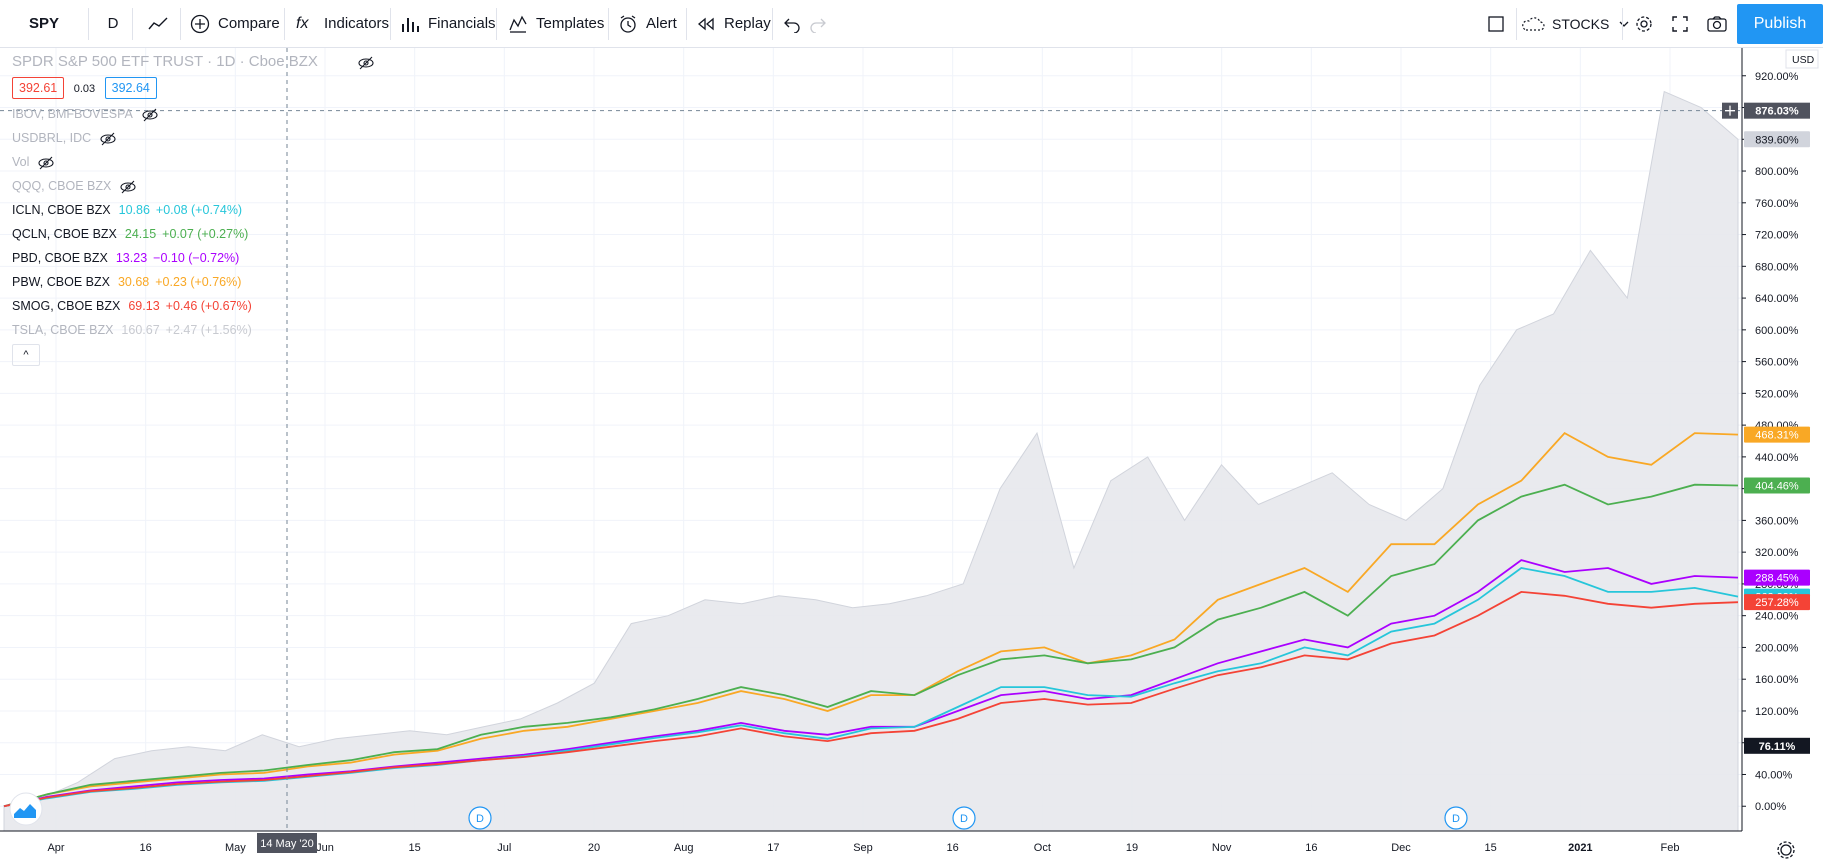 Image resolution: width=1823 pixels, height=864 pixels. What do you see at coordinates (647, 23) in the screenshot?
I see `alert-button: Alert` at bounding box center [647, 23].